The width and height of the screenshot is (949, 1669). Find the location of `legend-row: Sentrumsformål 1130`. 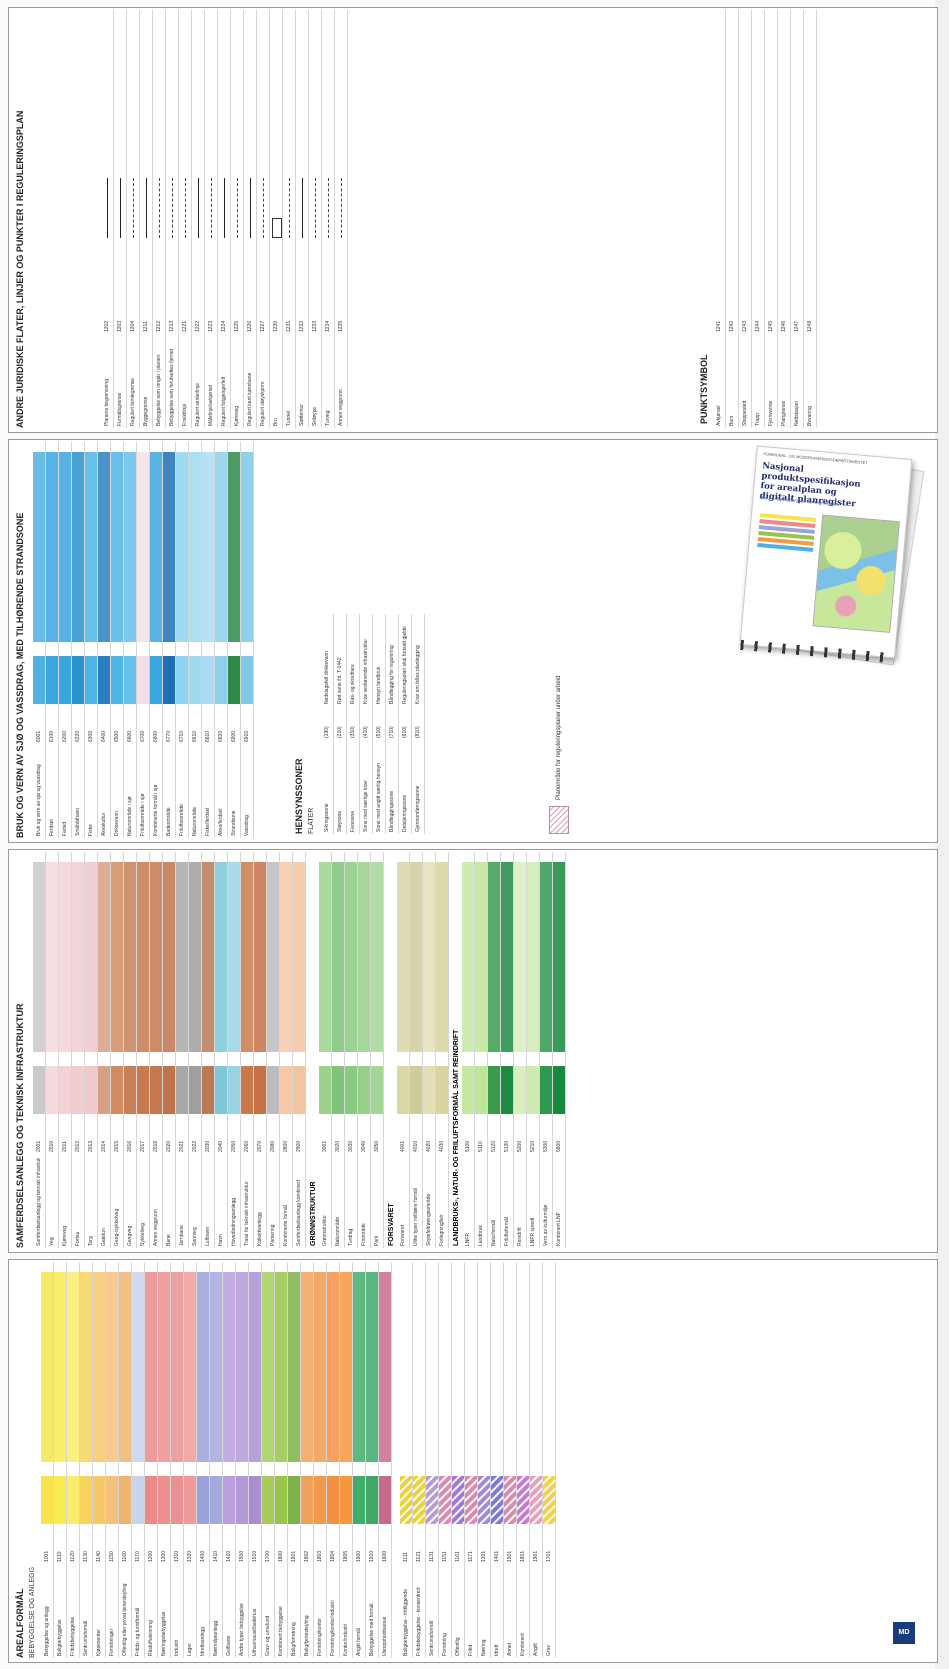

legend-row: Sentrumsformål 1130 is located at coordinates (86, 1460).